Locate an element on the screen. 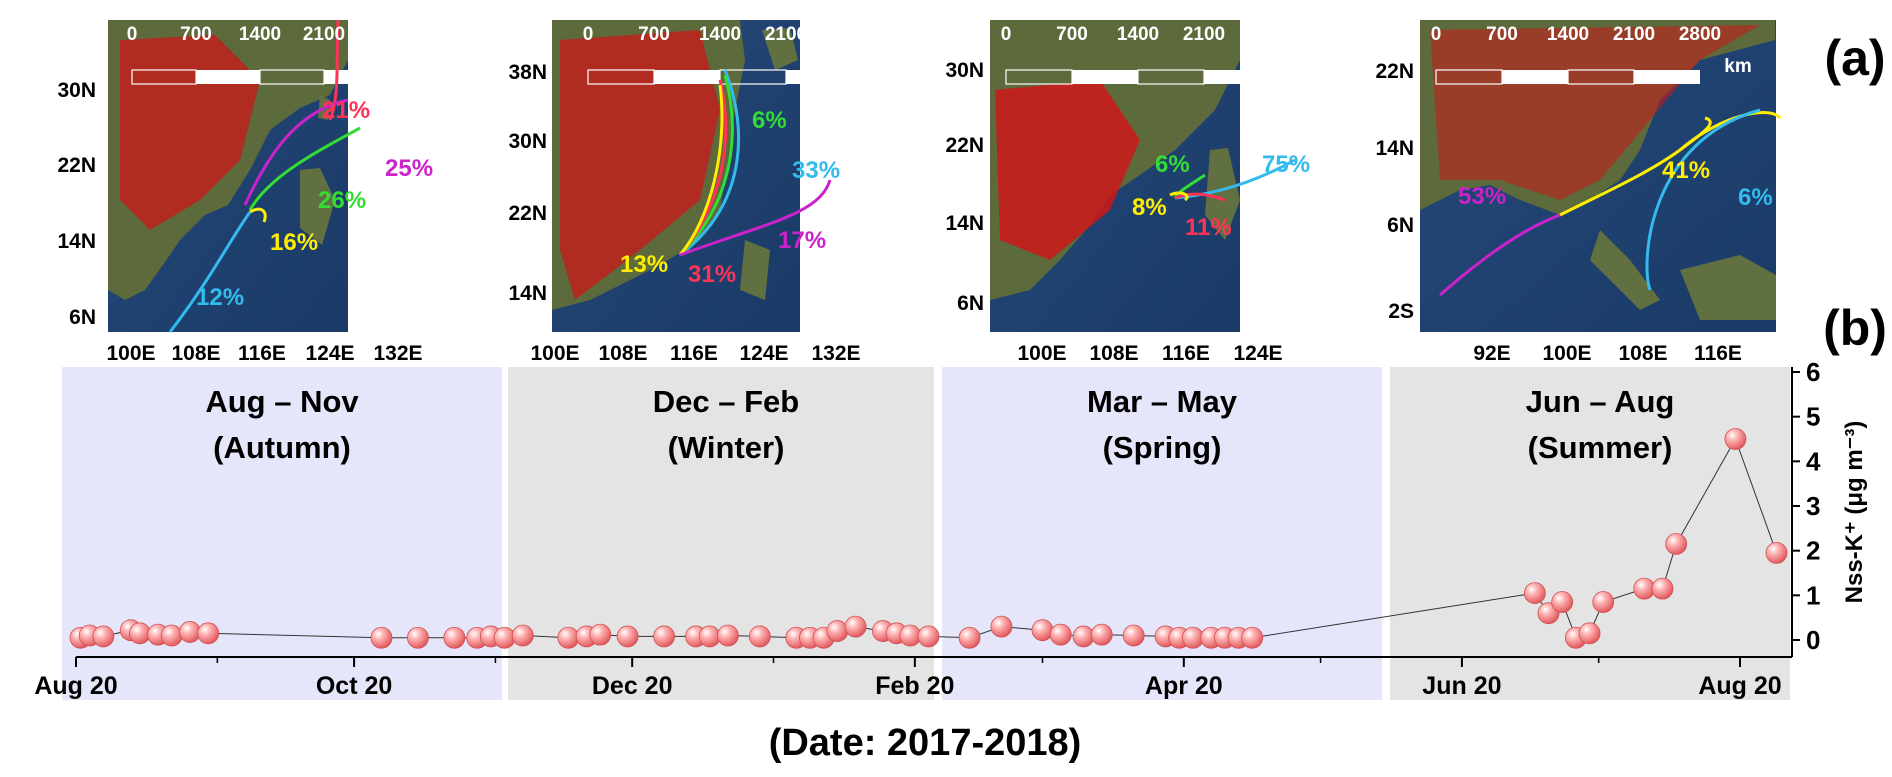 This screenshot has height=777, width=1892. map-summer-fire-area is located at coordinates (1595, 112).